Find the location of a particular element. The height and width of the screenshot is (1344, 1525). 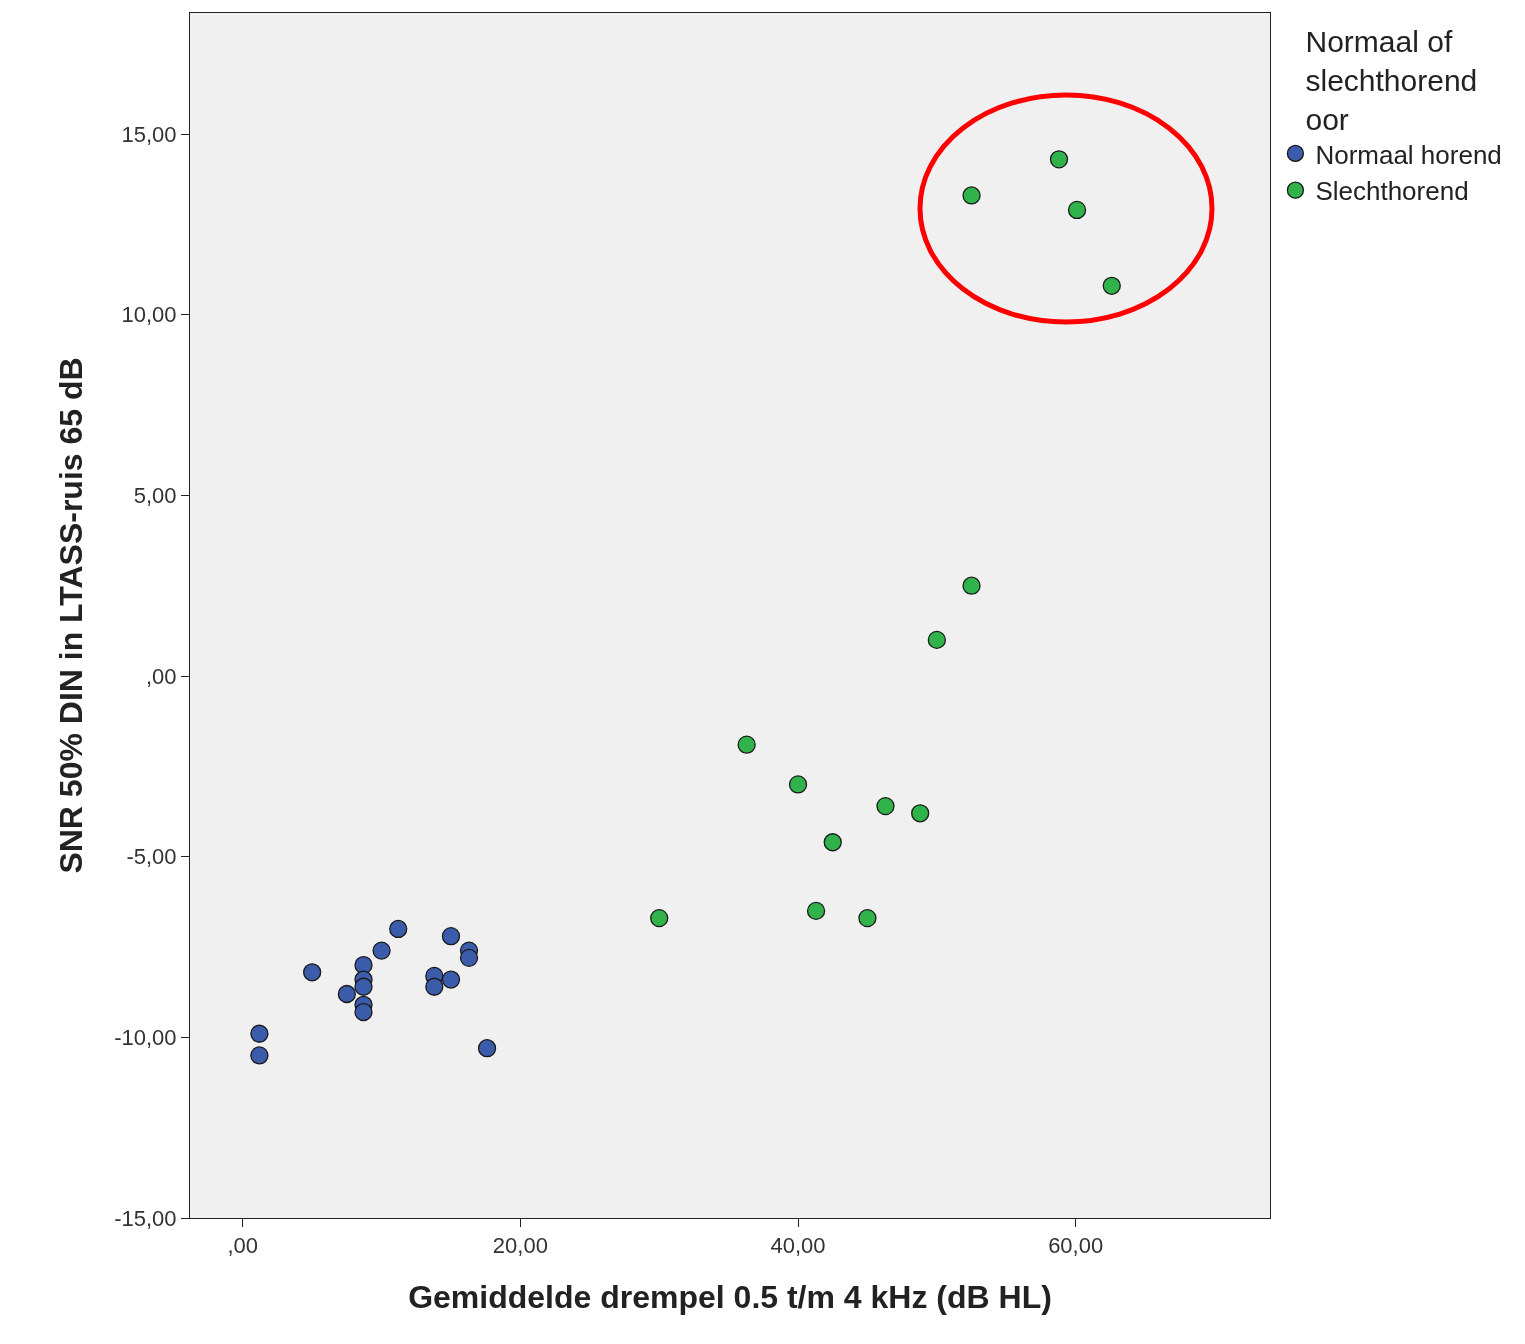

y-tick-label: 10,00 is located at coordinates (149, 315).